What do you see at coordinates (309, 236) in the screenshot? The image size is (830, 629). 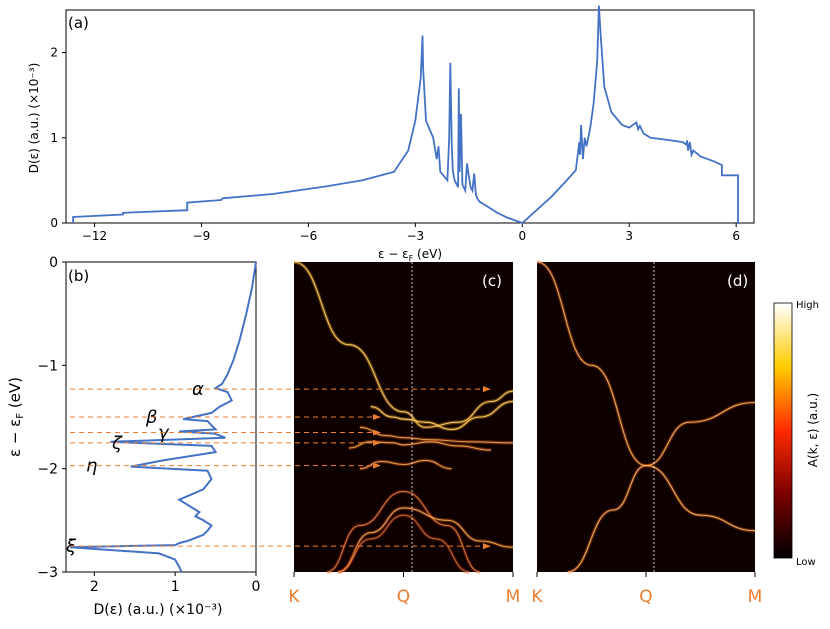 I see `x-tick-label: −6` at bounding box center [309, 236].